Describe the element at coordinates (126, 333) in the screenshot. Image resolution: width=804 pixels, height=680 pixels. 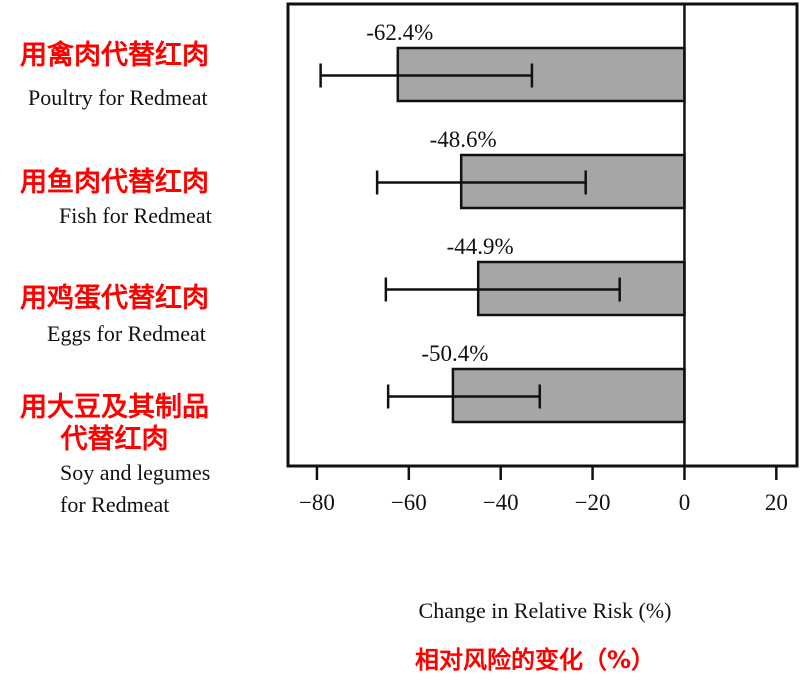
I see `category-label-en-2: Eggs for Redmeat` at that location.